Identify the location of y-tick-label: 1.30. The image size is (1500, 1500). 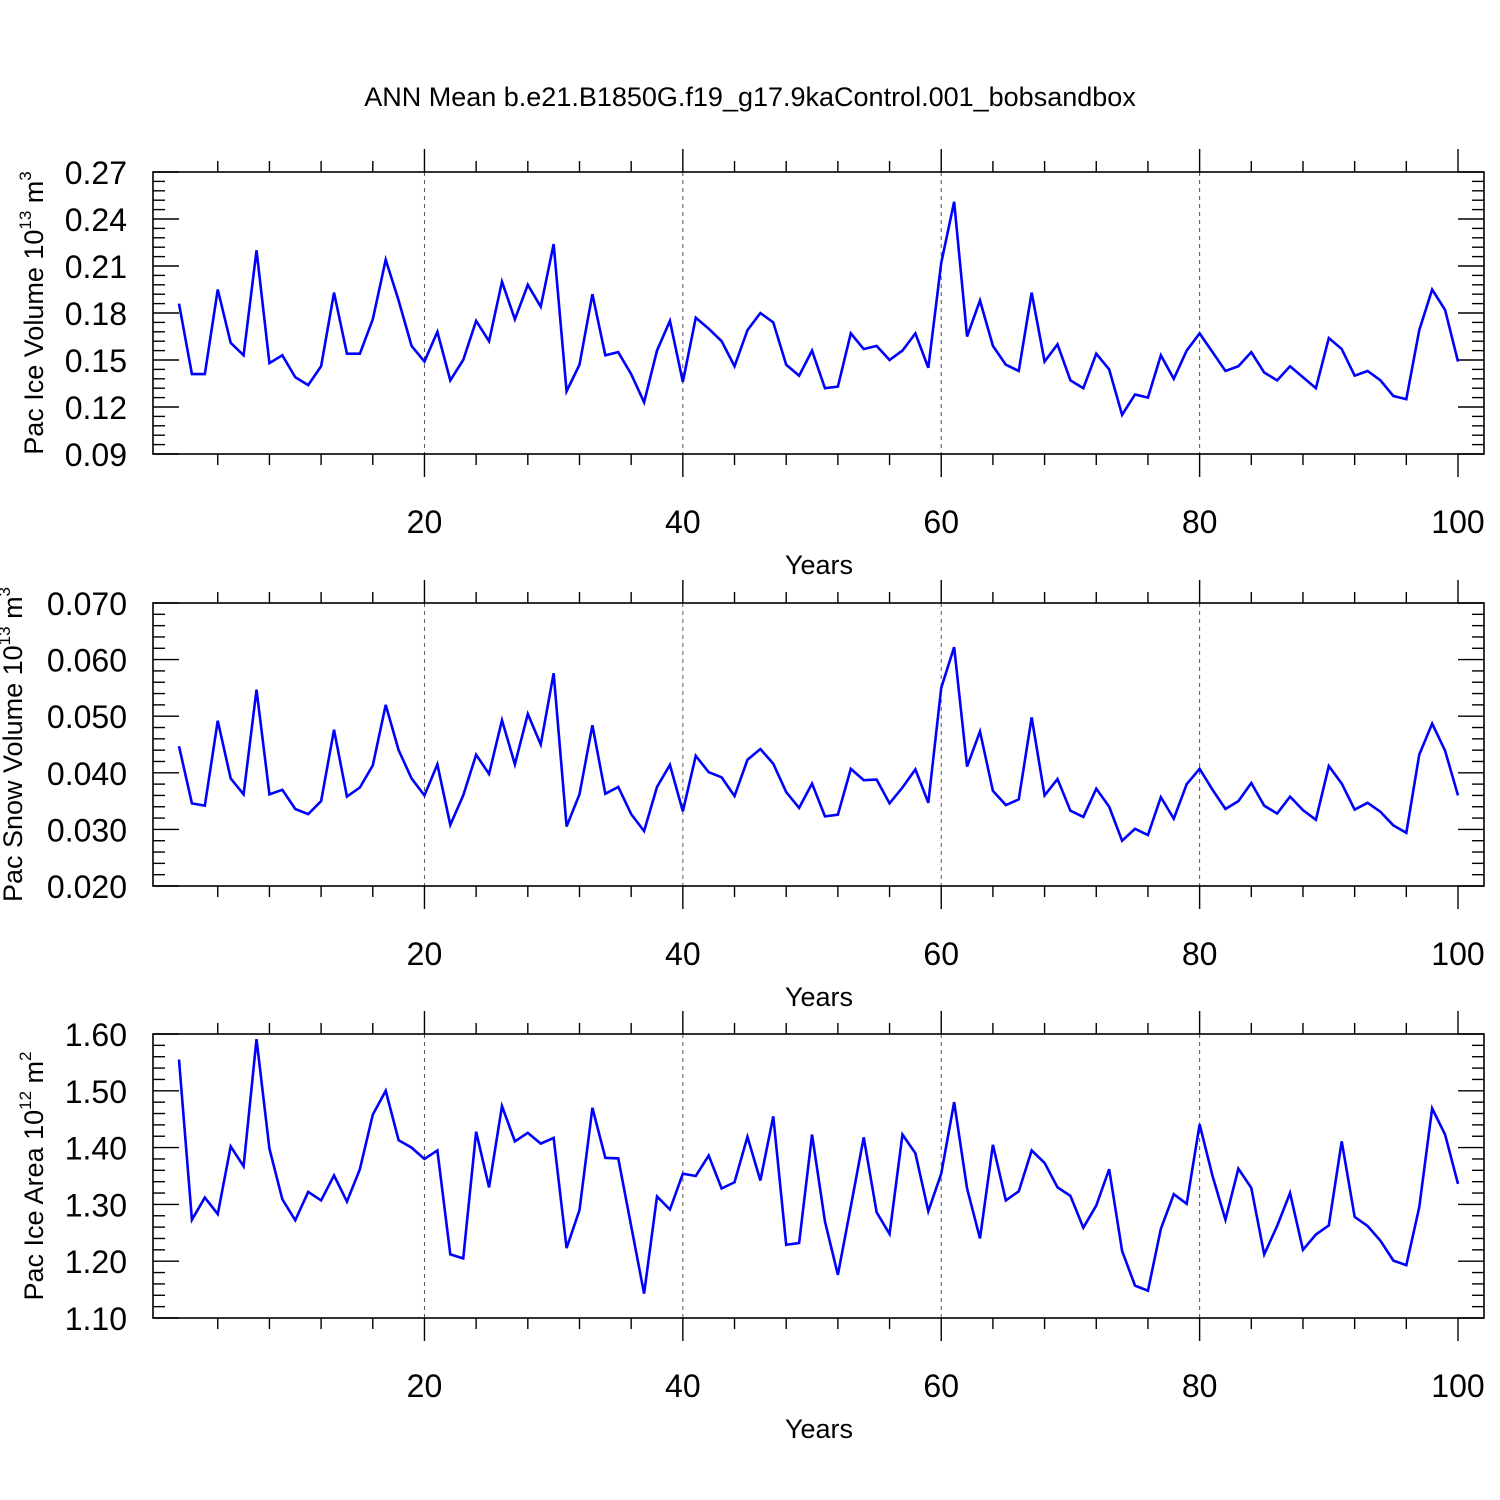
(96, 1205).